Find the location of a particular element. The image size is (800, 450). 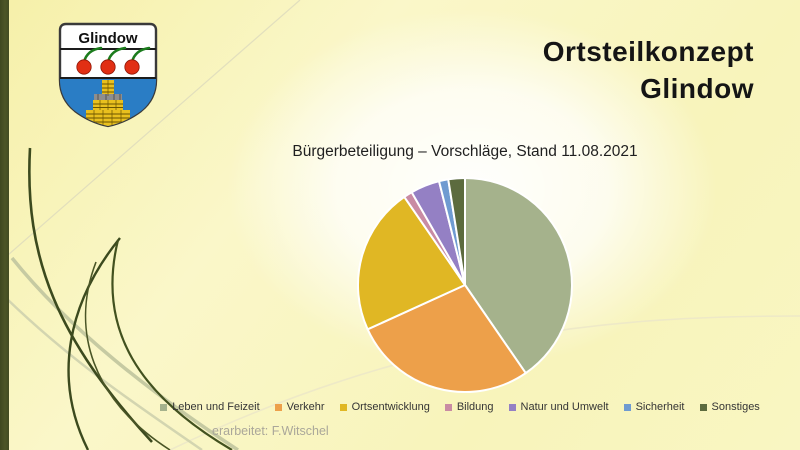

left-edge-bar is located at coordinates (4, 225).